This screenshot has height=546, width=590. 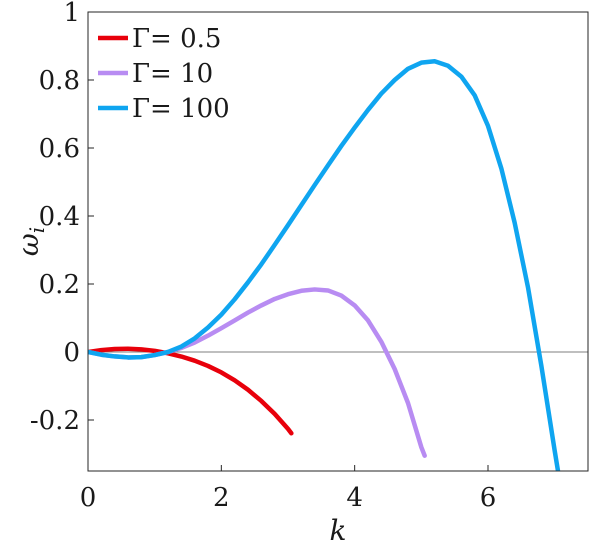 What do you see at coordinates (59, 285) in the screenshot?
I see `y-tick-label: 0.2` at bounding box center [59, 285].